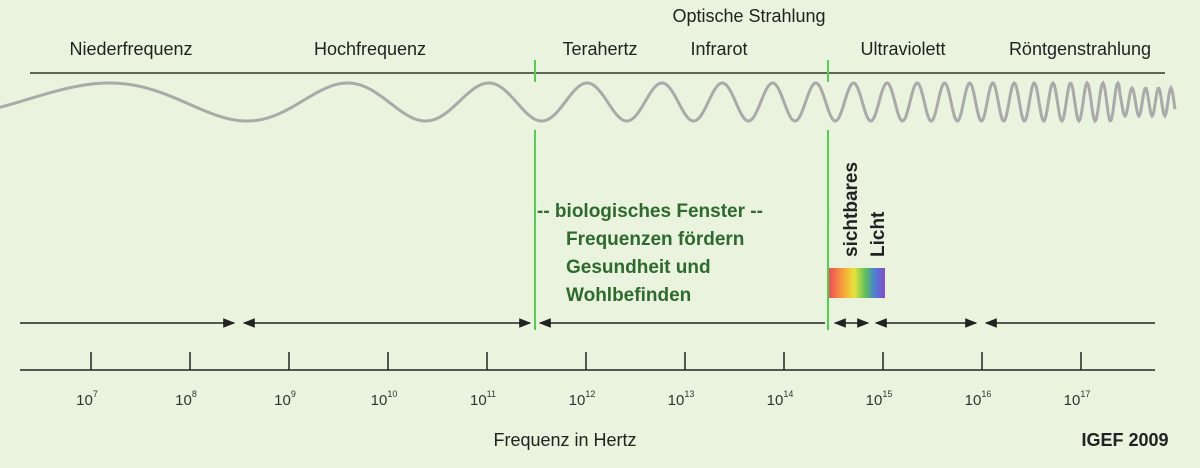 The height and width of the screenshot is (468, 1200). What do you see at coordinates (1085, 394) in the screenshot?
I see `tick-exponent: 17` at bounding box center [1085, 394].